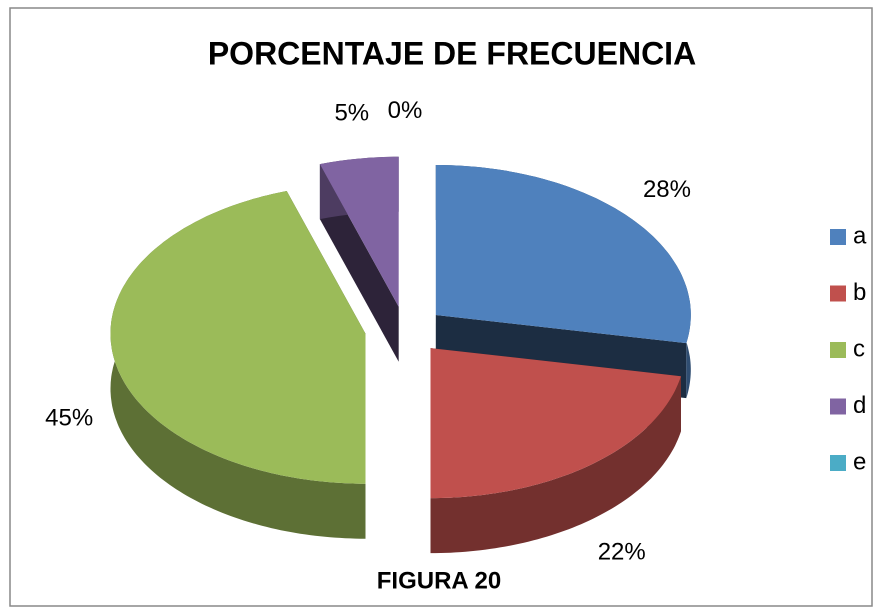  What do you see at coordinates (69, 418) in the screenshot?
I see `data-label: 45%` at bounding box center [69, 418].